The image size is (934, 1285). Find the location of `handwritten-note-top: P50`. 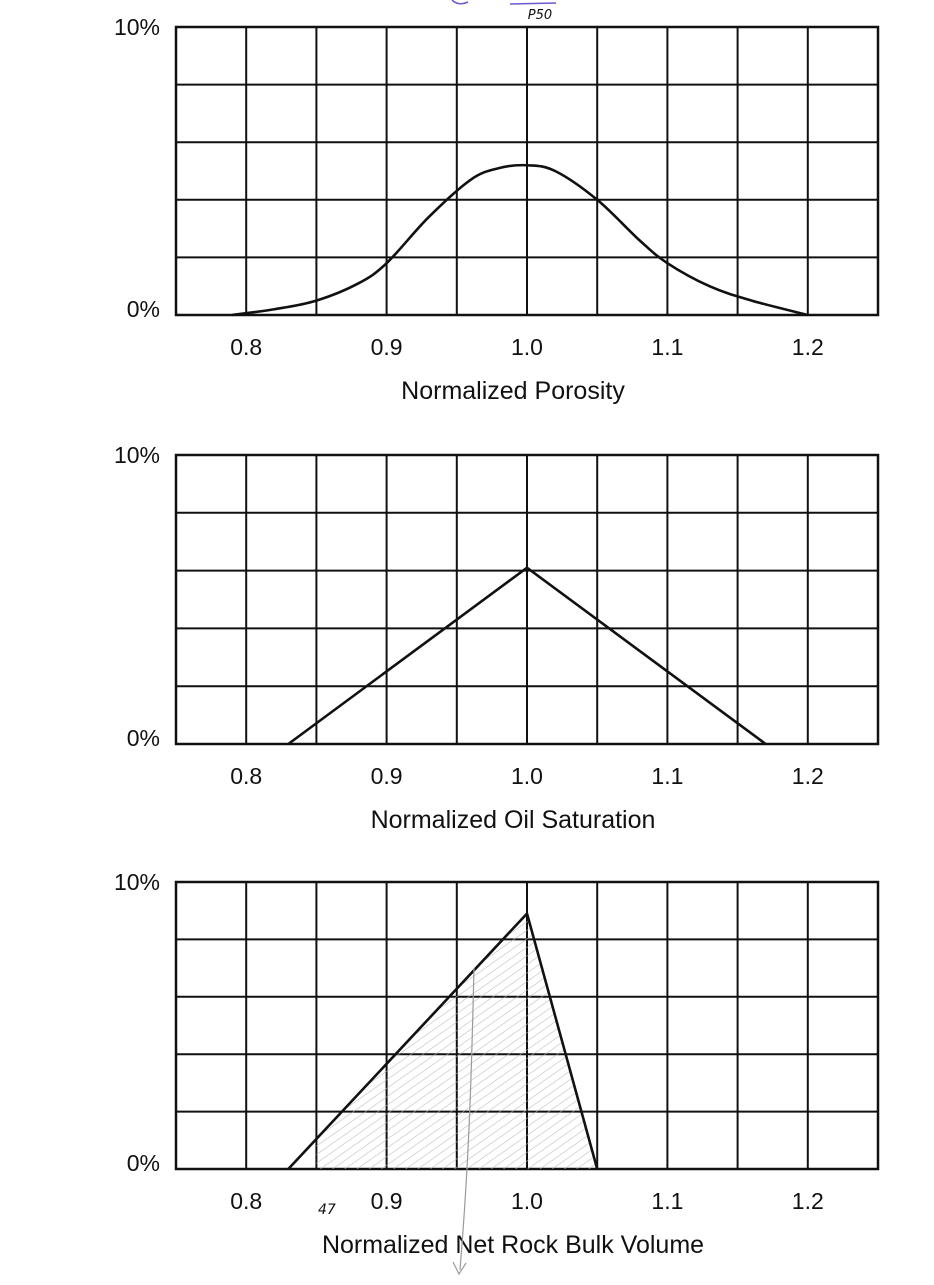

handwritten-note-top: P50 is located at coordinates (540, 15).